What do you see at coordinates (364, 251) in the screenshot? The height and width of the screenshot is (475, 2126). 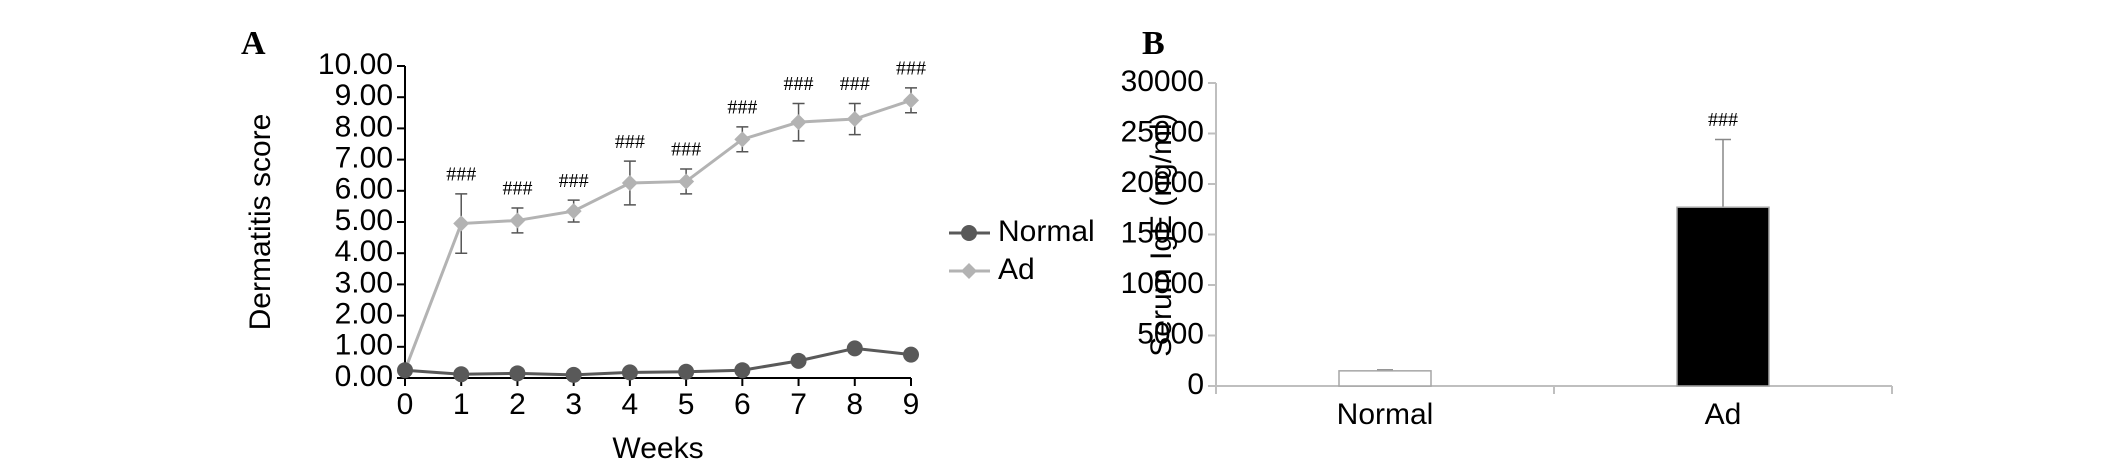 I see `y-tick-label: 4.00` at bounding box center [364, 251].